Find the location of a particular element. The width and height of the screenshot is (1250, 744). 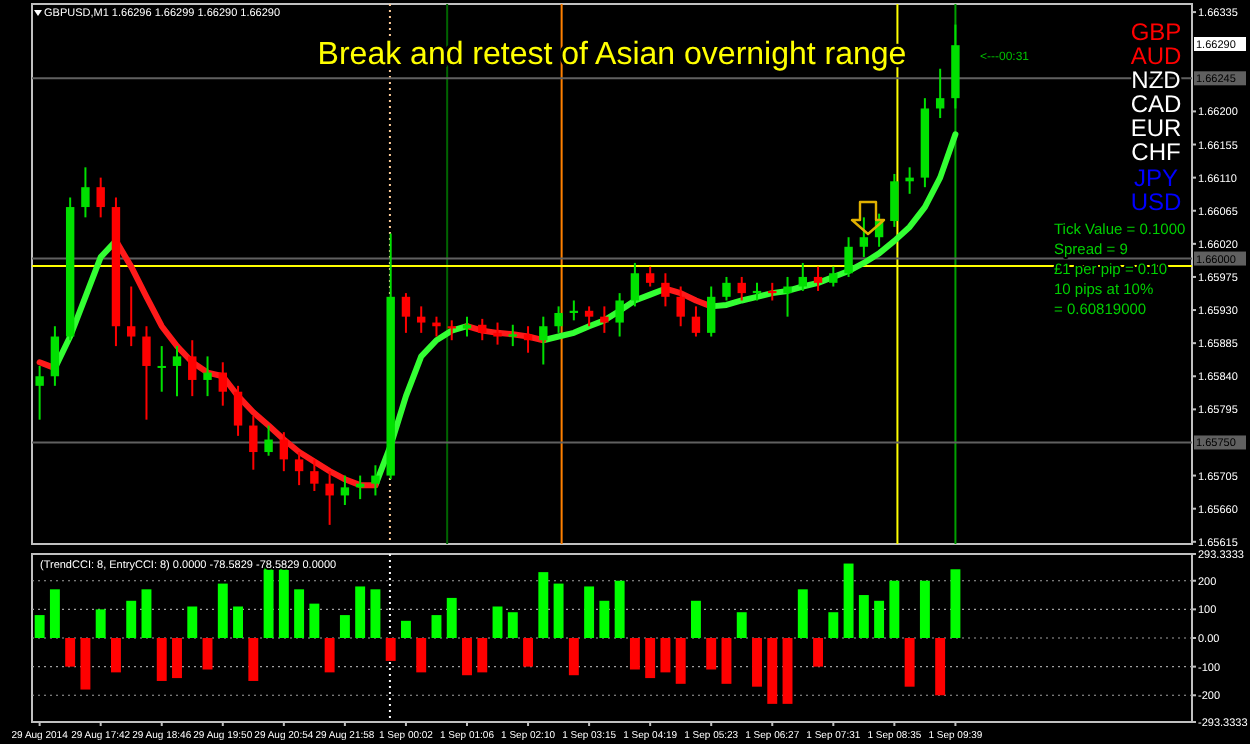

annotation: GBP is located at coordinates (1156, 32).